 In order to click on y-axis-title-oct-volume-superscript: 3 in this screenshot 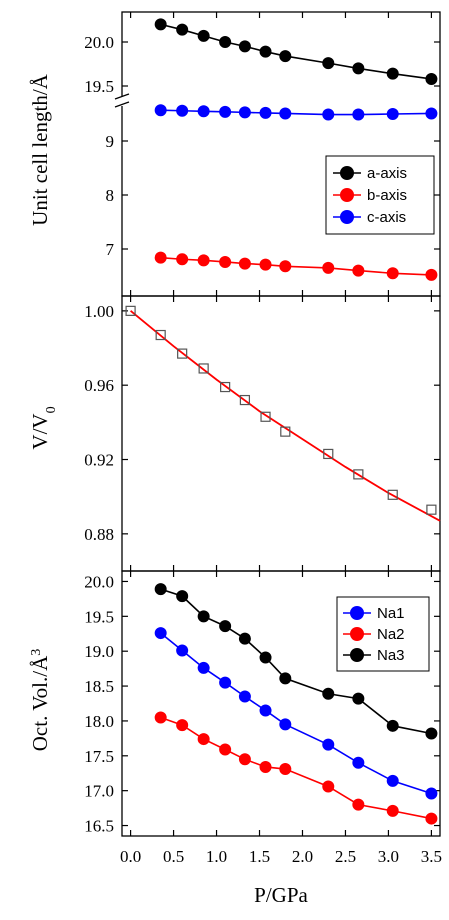, I will do `click(36, 652)`.